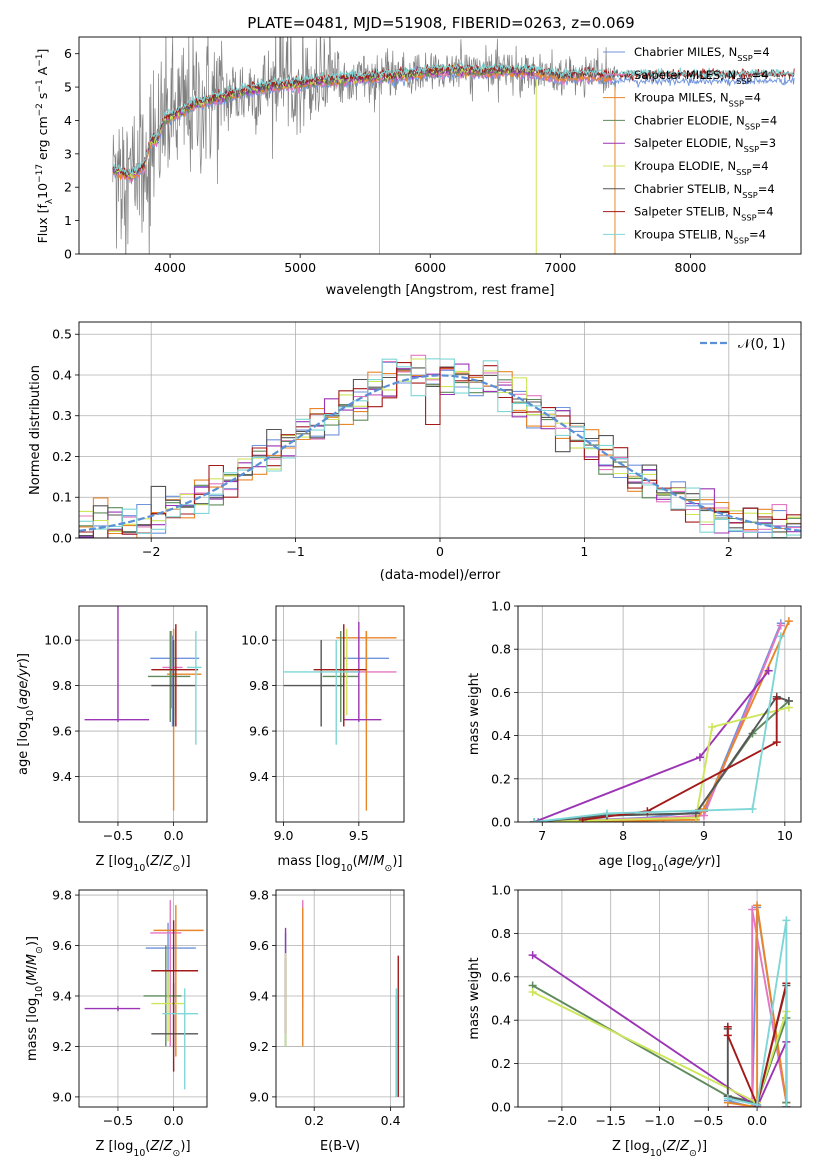 The image size is (819, 1170). I want to click on plot-area, so click(659, 714).